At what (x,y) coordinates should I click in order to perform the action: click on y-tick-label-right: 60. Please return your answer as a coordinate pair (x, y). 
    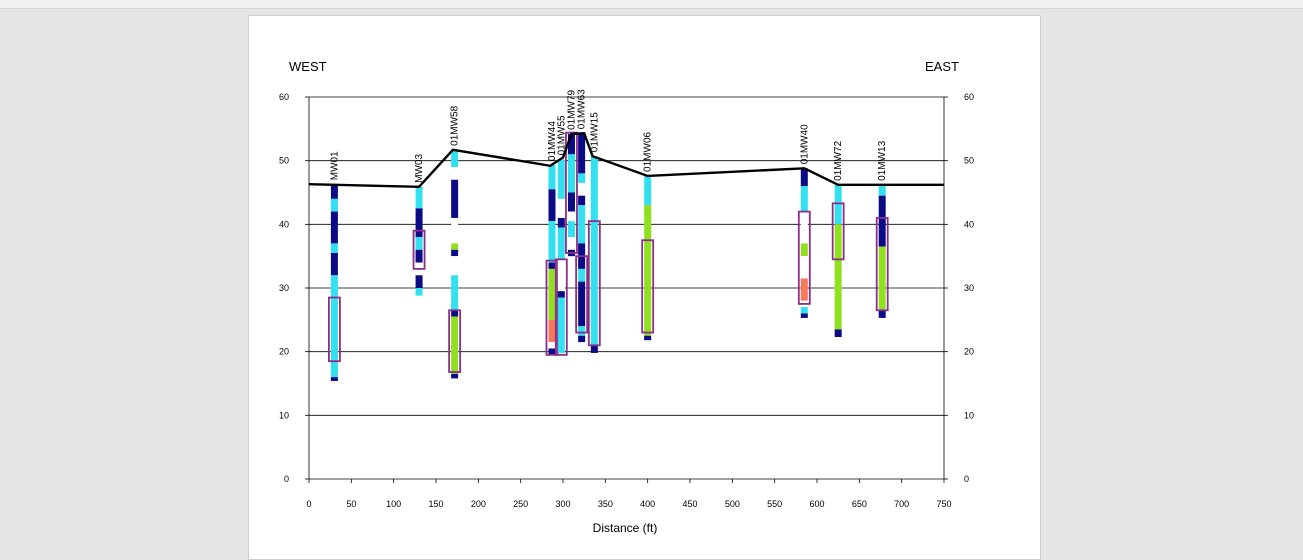
    Looking at the image, I should click on (969, 97).